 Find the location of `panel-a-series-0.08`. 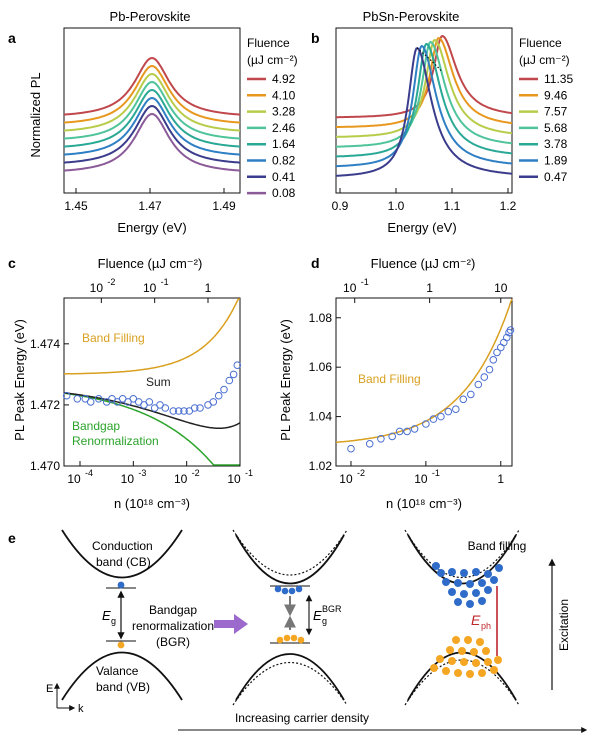

panel-a-series-0.08 is located at coordinates (152, 142).